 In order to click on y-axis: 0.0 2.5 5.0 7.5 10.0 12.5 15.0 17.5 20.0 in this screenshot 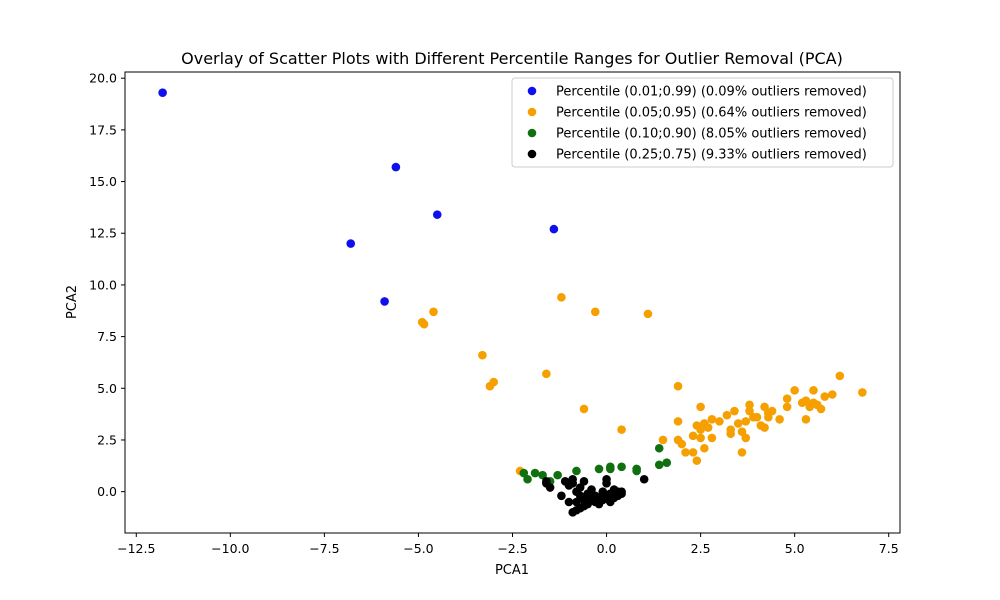, I will do `click(107, 285)`.